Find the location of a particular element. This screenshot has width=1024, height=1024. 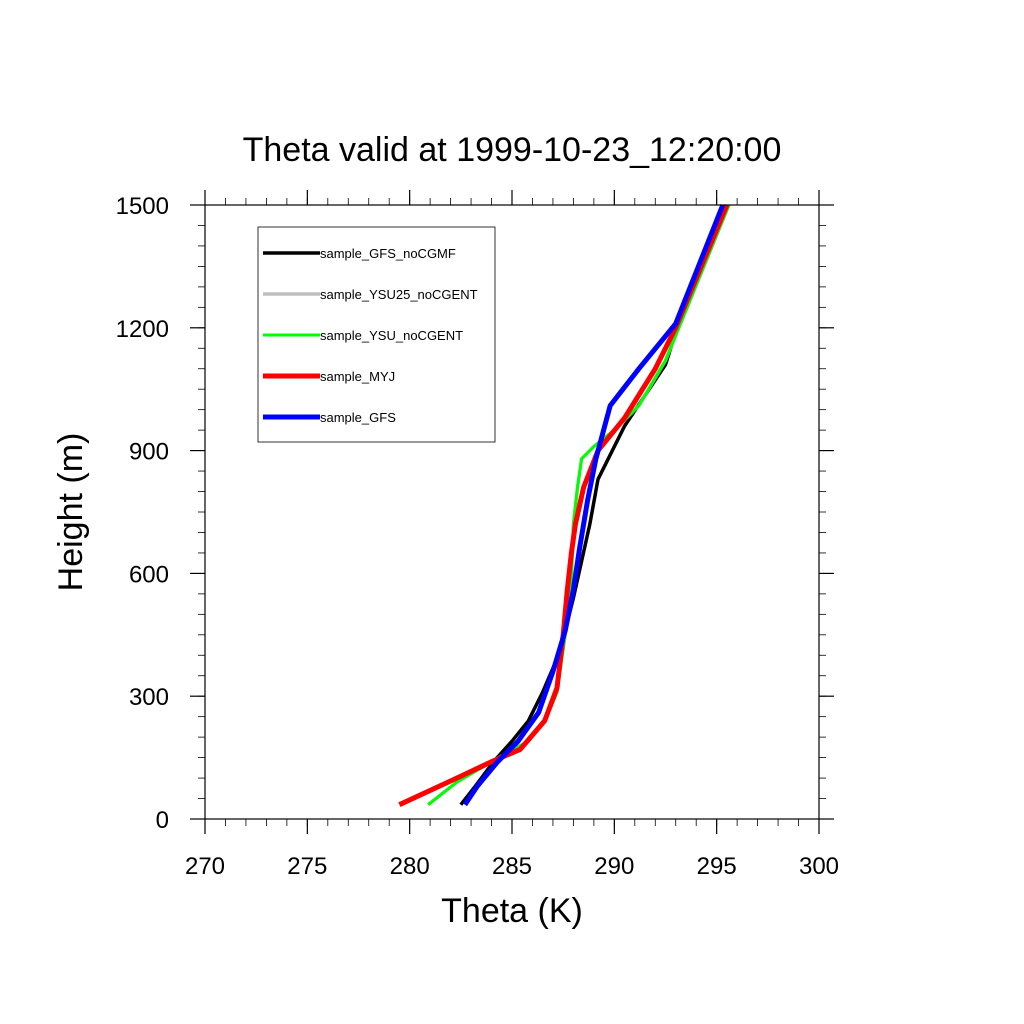

x-tick-labels: 270 275 280 285 290 295 300 is located at coordinates (512, 866).